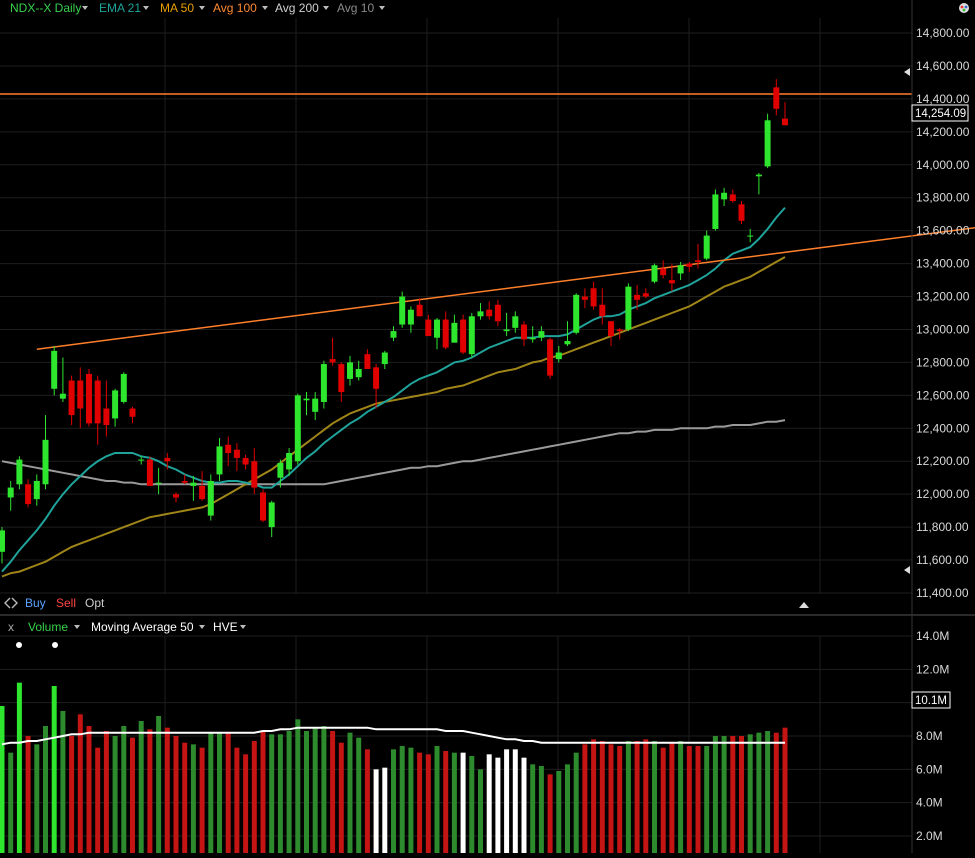 The image size is (975, 858). What do you see at coordinates (355, 8) in the screenshot?
I see `indicator-avg10: Avg 10` at bounding box center [355, 8].